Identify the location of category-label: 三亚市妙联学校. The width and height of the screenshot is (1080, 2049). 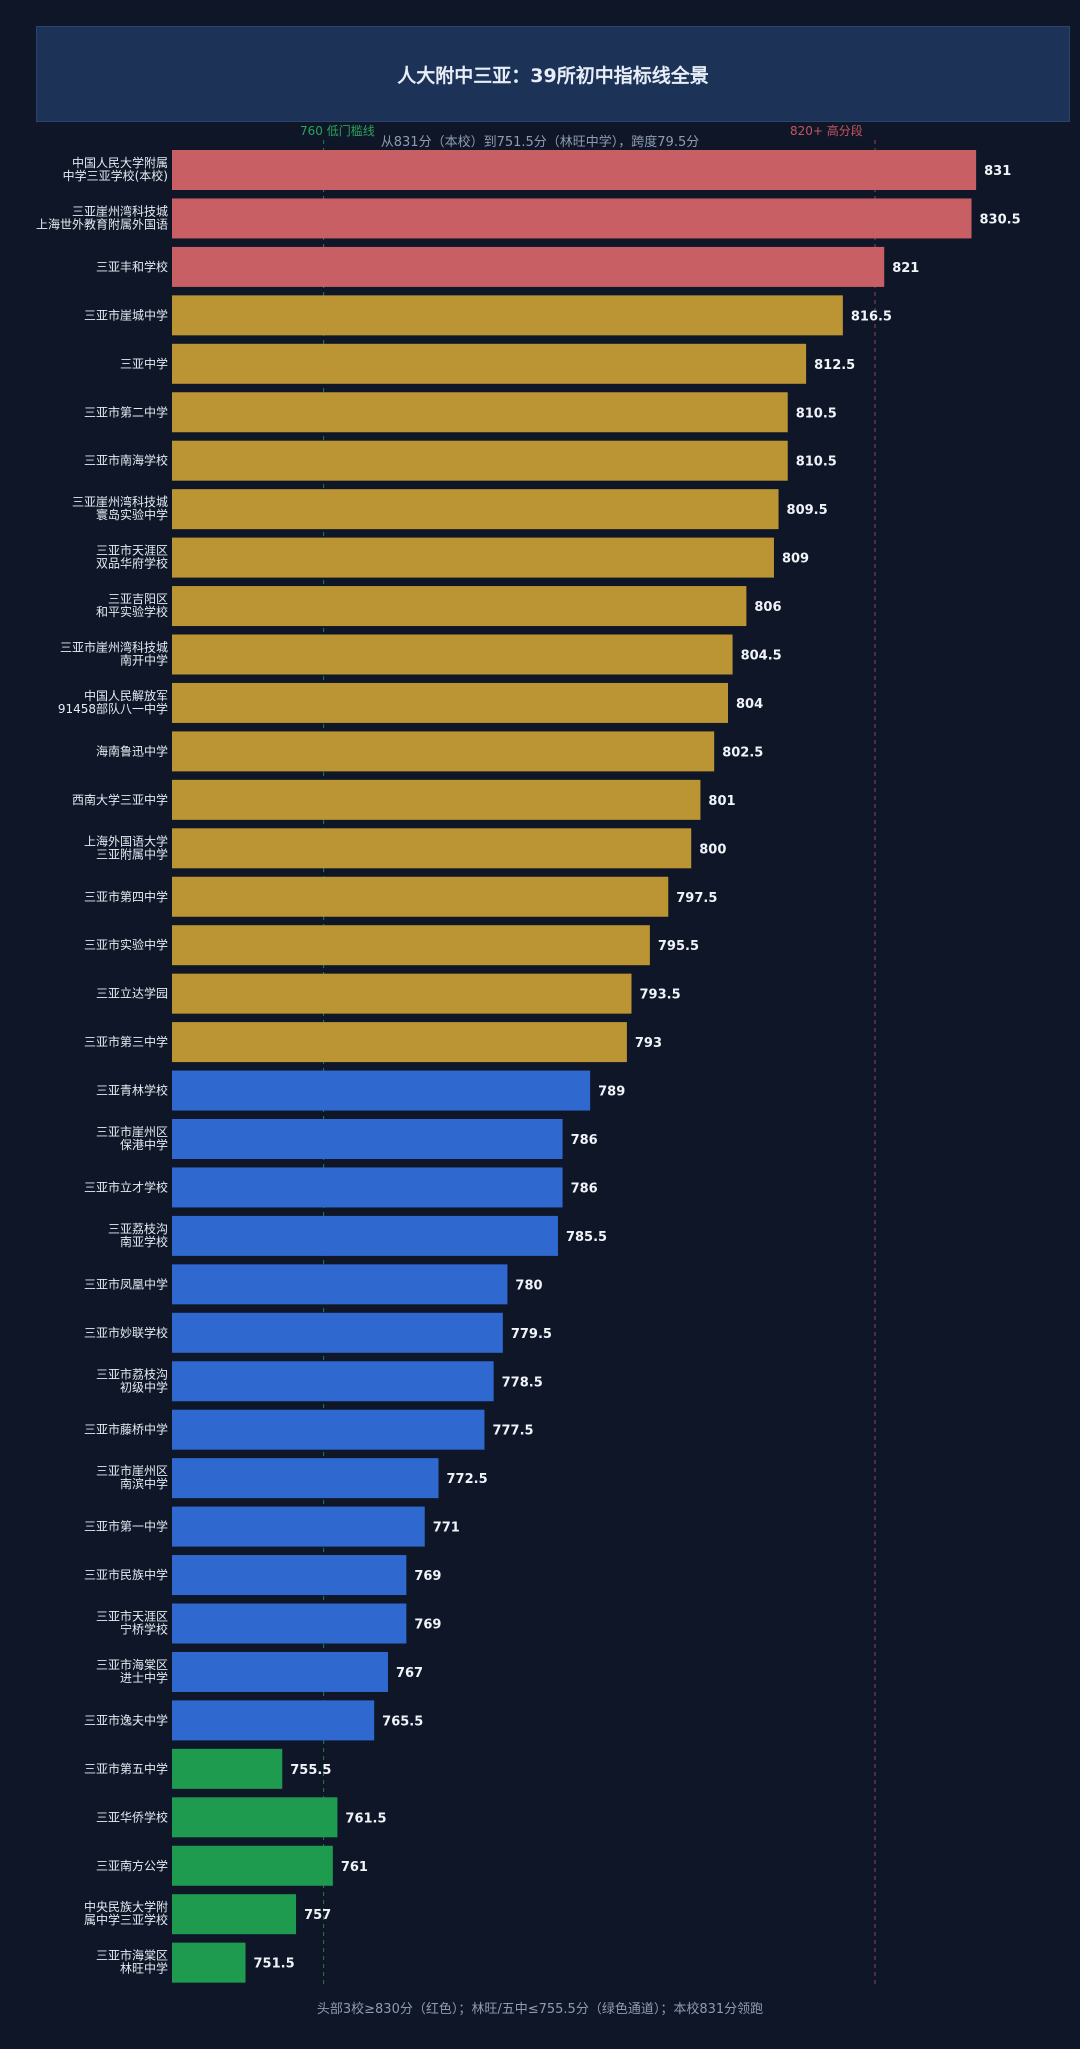
(126, 1332).